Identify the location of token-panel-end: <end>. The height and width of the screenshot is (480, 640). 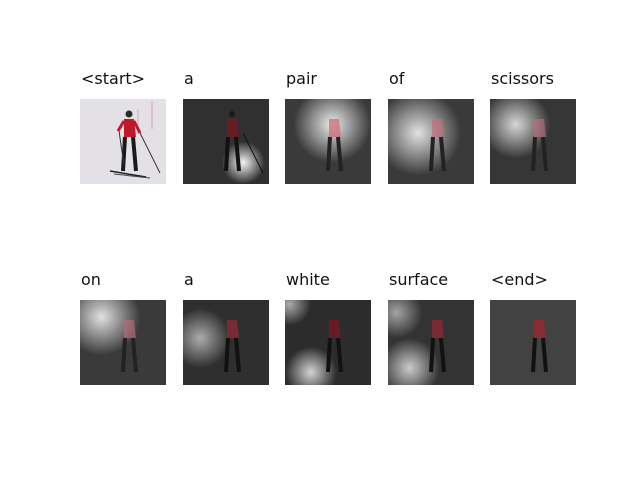
(533, 327).